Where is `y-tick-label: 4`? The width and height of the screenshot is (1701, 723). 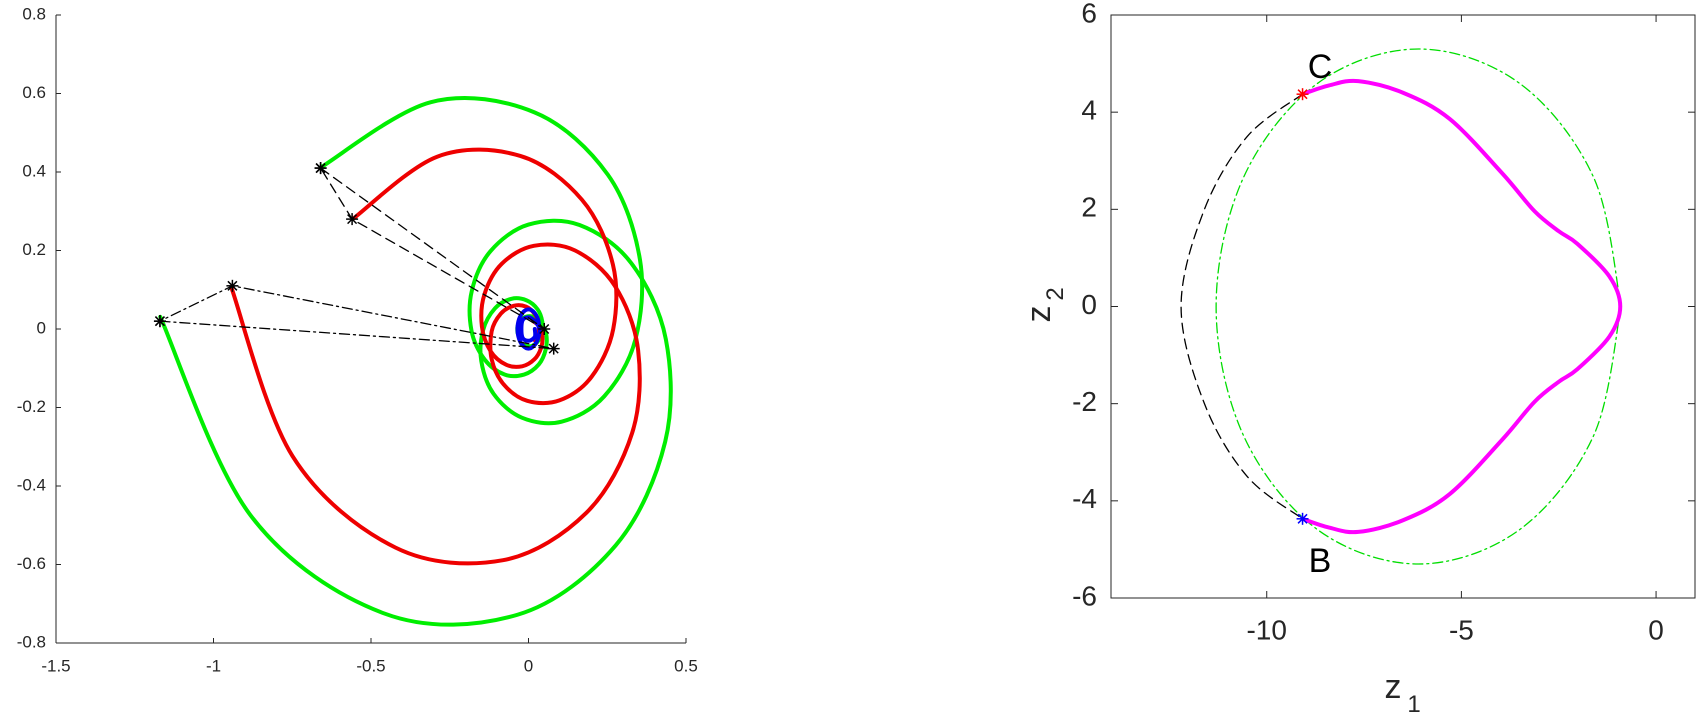
y-tick-label: 4 is located at coordinates (1089, 110).